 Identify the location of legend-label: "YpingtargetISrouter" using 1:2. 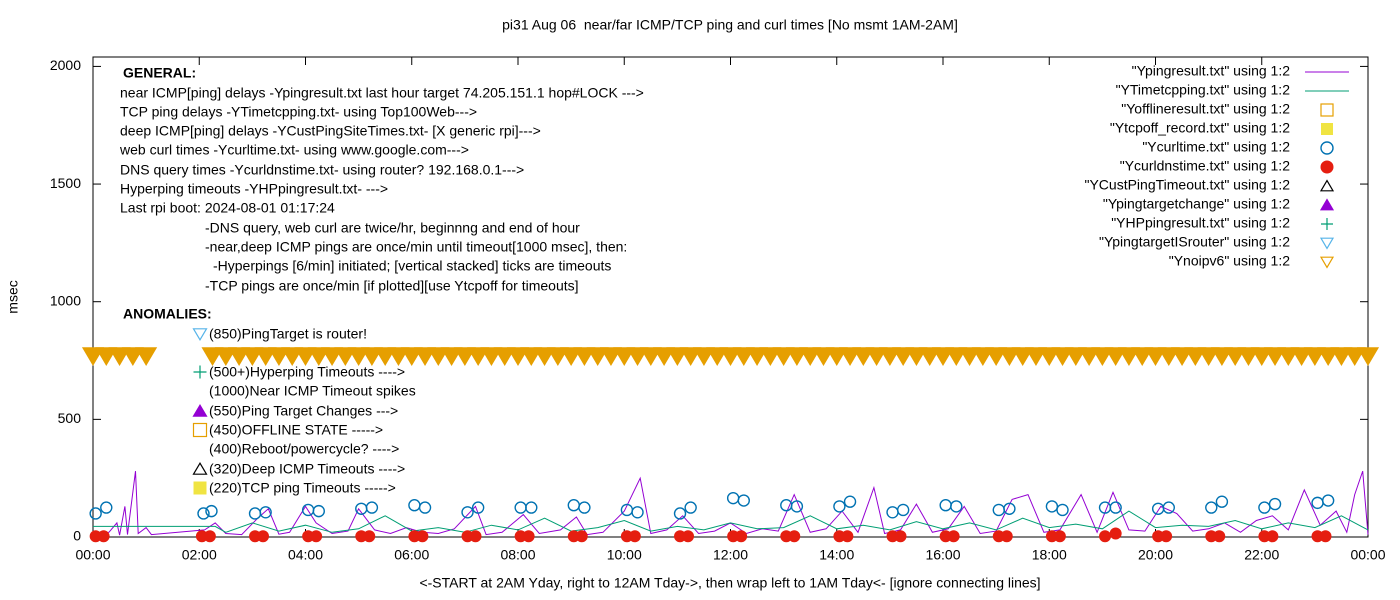
(1194, 242).